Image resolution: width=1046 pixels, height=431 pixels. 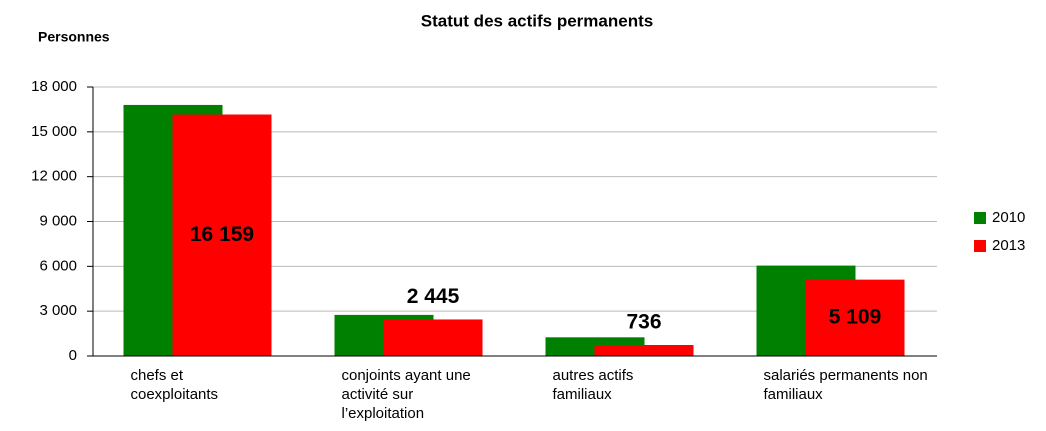 What do you see at coordinates (433, 296) in the screenshot?
I see `data-label: 2 445` at bounding box center [433, 296].